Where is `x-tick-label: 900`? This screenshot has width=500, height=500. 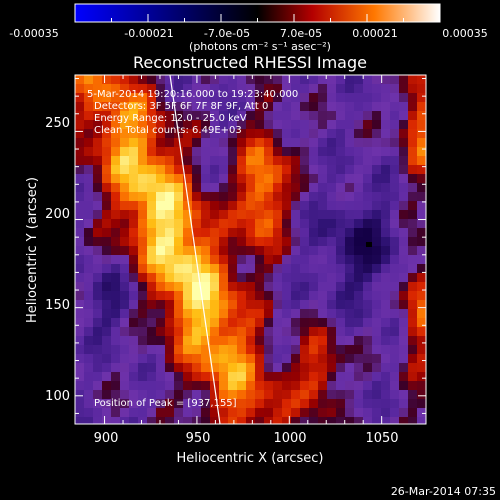 x-tick-label: 900 is located at coordinates (106, 438).